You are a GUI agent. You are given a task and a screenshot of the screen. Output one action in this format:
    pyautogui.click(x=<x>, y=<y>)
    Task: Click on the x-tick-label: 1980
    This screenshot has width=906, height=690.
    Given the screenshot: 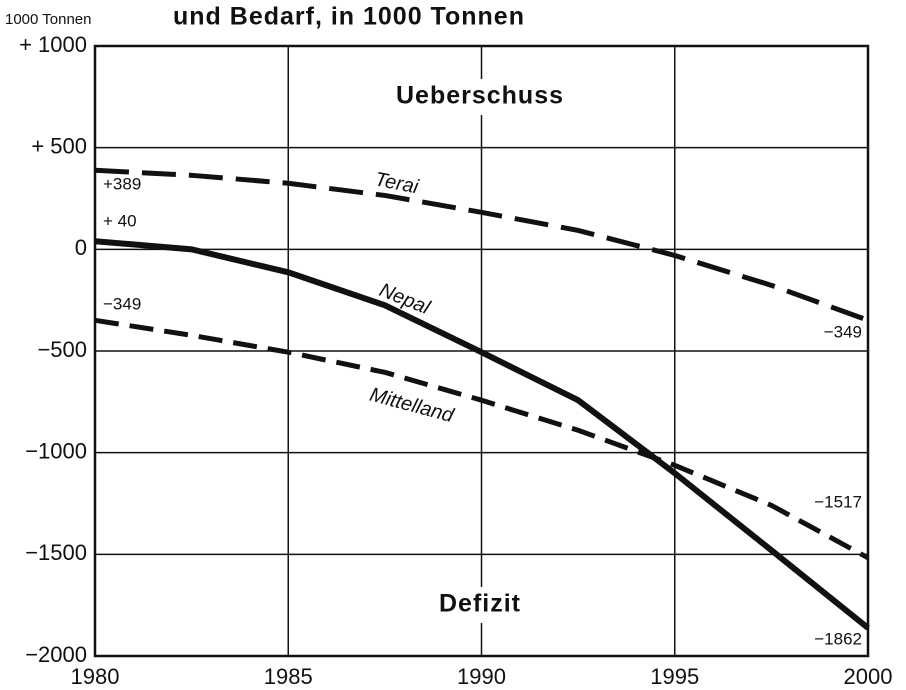 What is the action you would take?
    pyautogui.click(x=95, y=676)
    